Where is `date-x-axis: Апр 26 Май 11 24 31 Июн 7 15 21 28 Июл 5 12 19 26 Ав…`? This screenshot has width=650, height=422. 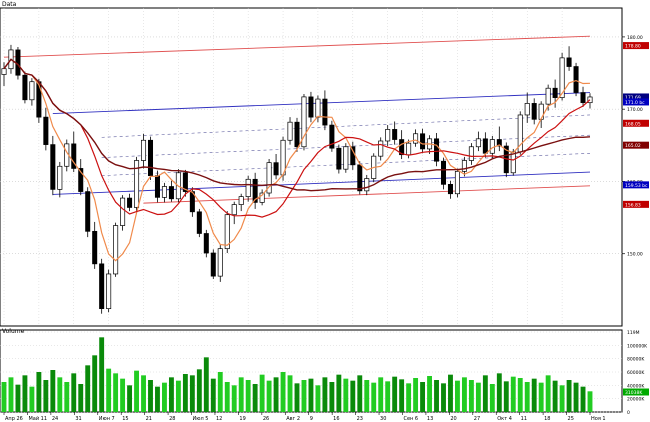
date-x-axis: Апр 26 Май 11 24 31 Июн 7 15 21 28 Июл 5 12 19 26 Ав… is located at coordinates (304, 417).